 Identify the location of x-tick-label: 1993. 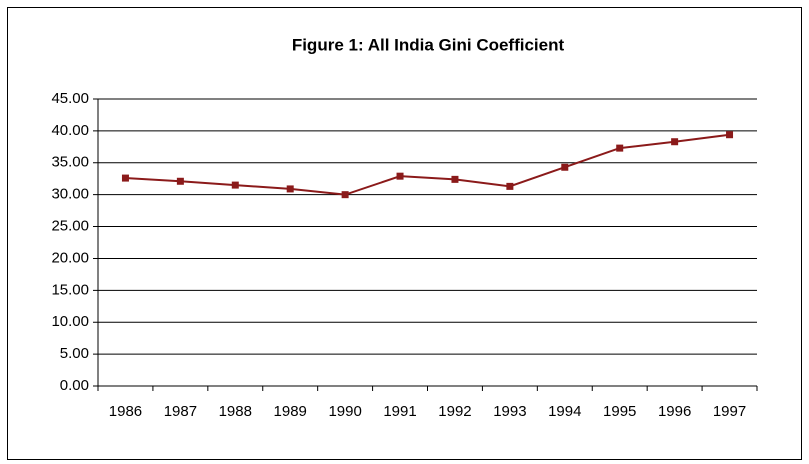
(509, 411).